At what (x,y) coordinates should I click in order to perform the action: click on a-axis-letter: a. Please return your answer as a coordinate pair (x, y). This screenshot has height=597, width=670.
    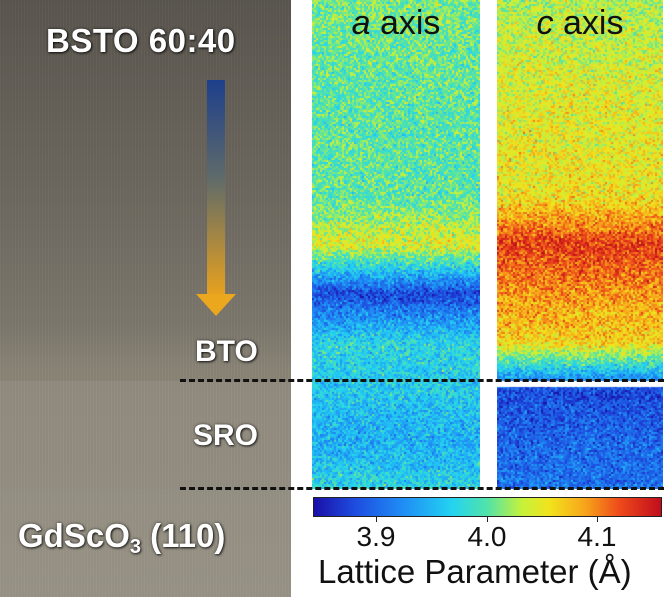
    Looking at the image, I should click on (361, 23).